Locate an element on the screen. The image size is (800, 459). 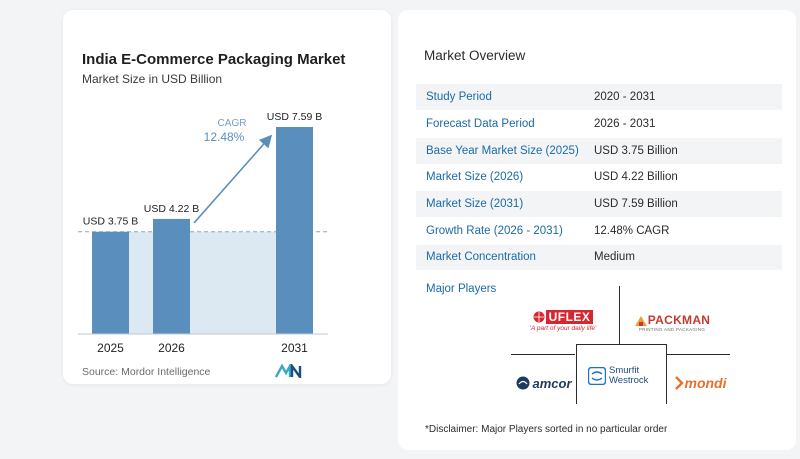
overview-row-label: Market Size (2026) is located at coordinates (475, 177).